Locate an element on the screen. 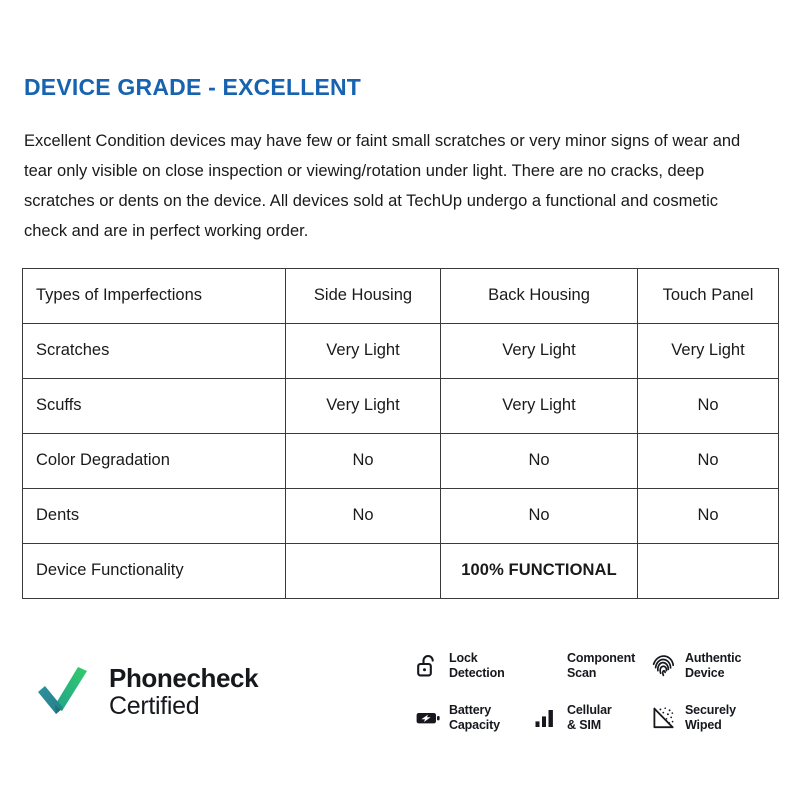 The image size is (800, 800). table-row: Dents No No No is located at coordinates (400, 515).